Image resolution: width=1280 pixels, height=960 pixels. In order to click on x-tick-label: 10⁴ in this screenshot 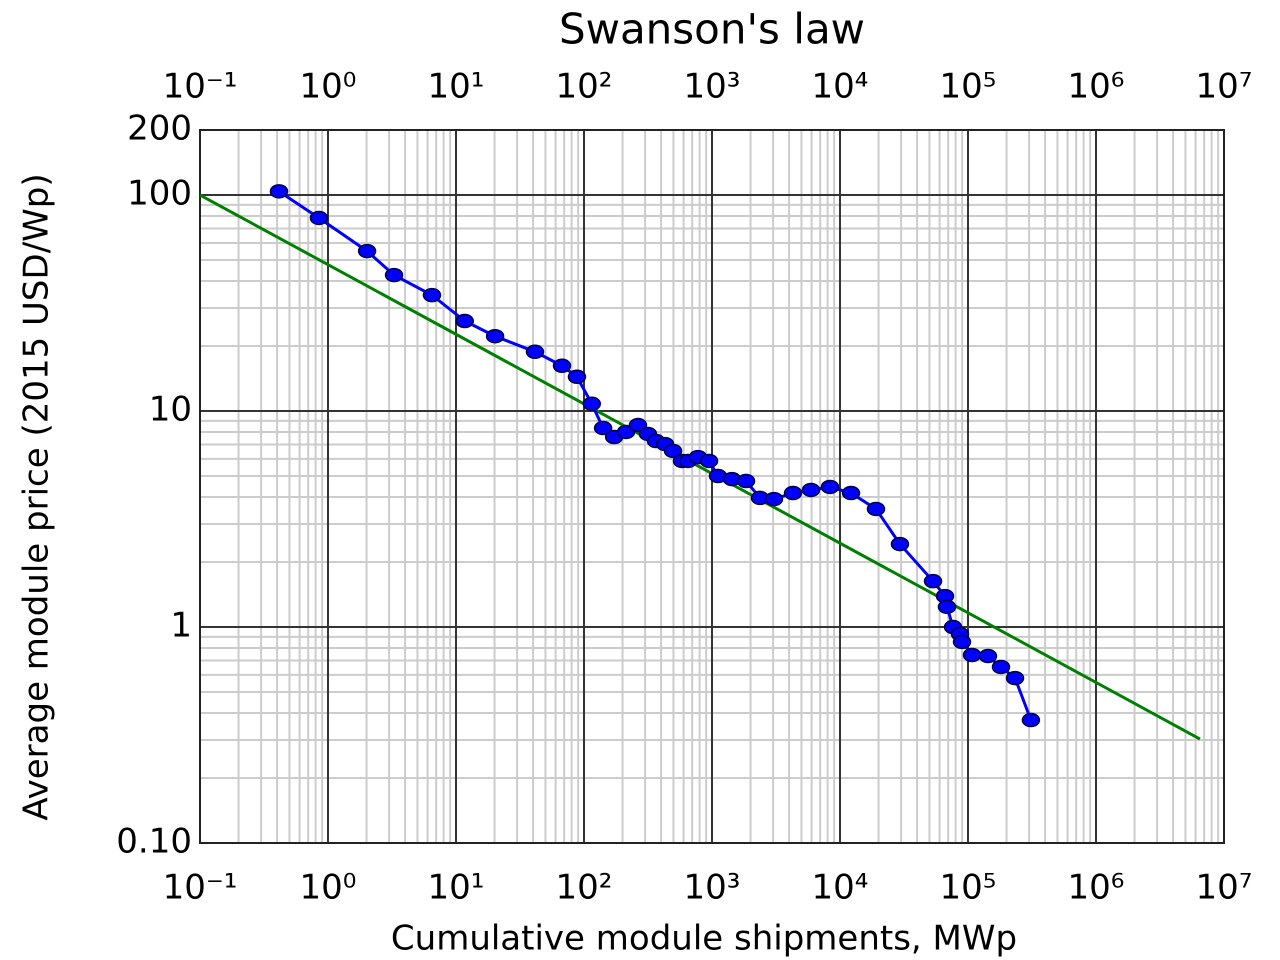, I will do `click(840, 888)`.